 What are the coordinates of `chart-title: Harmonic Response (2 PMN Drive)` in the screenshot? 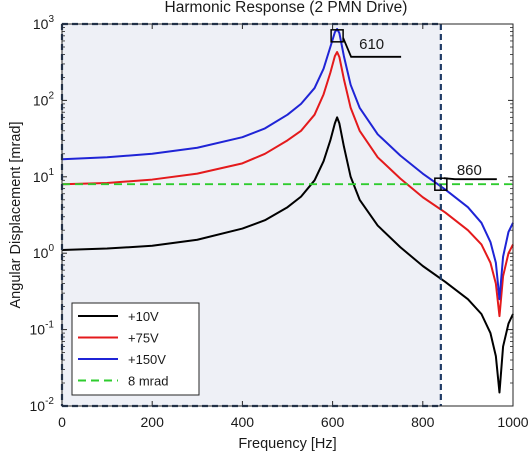 It's located at (286, 8).